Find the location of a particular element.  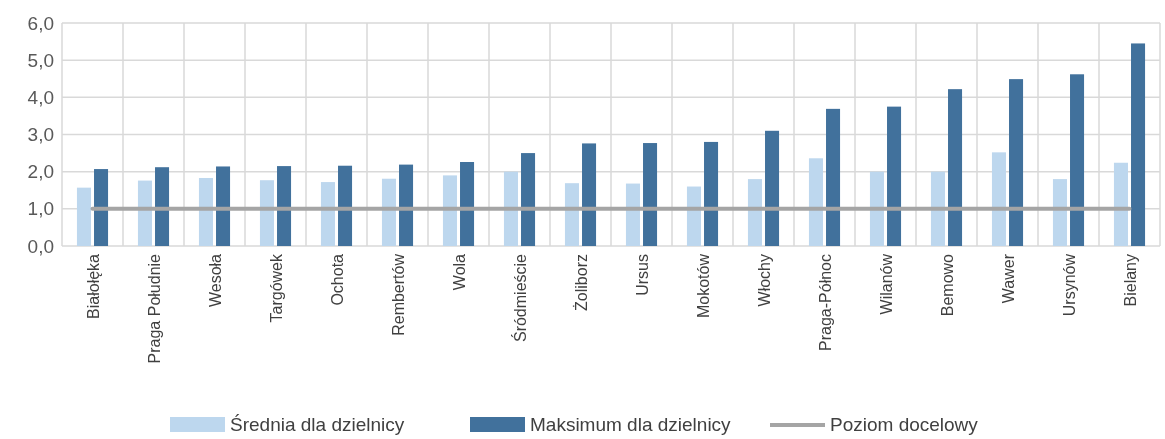

x-tick-label: Praga Południe is located at coordinates (154, 308).